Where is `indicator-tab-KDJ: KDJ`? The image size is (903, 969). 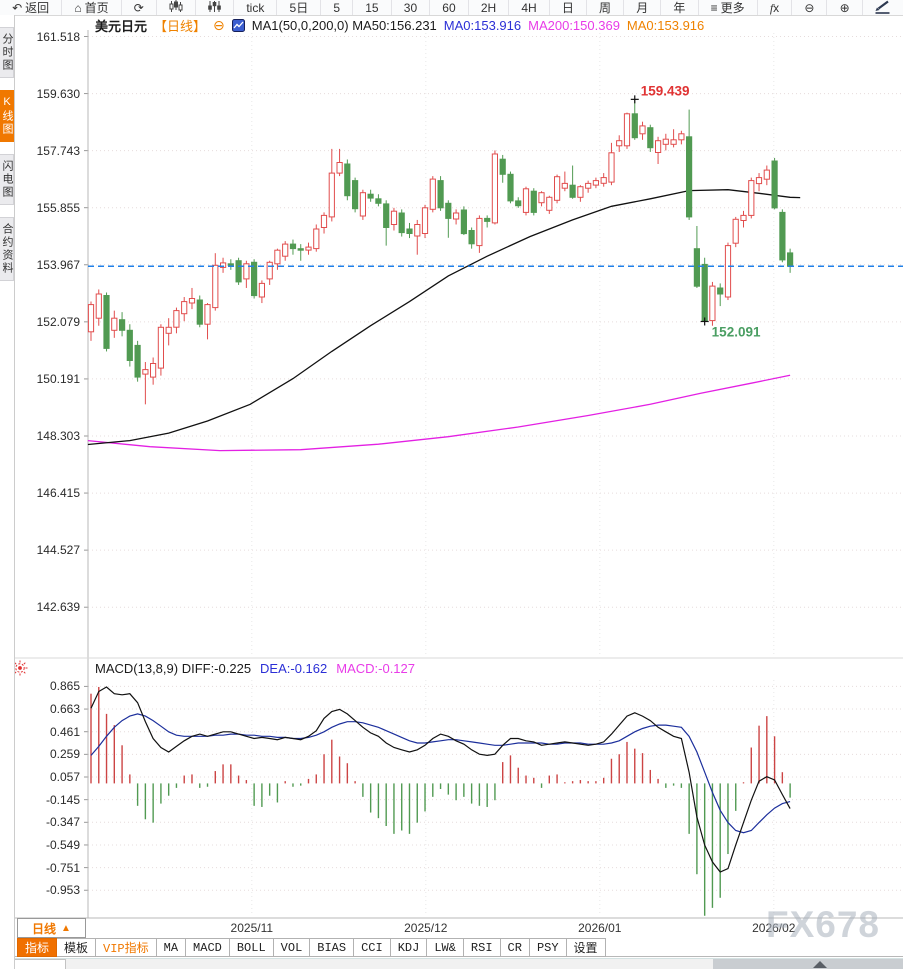
indicator-tab-KDJ: KDJ is located at coordinates (409, 947).